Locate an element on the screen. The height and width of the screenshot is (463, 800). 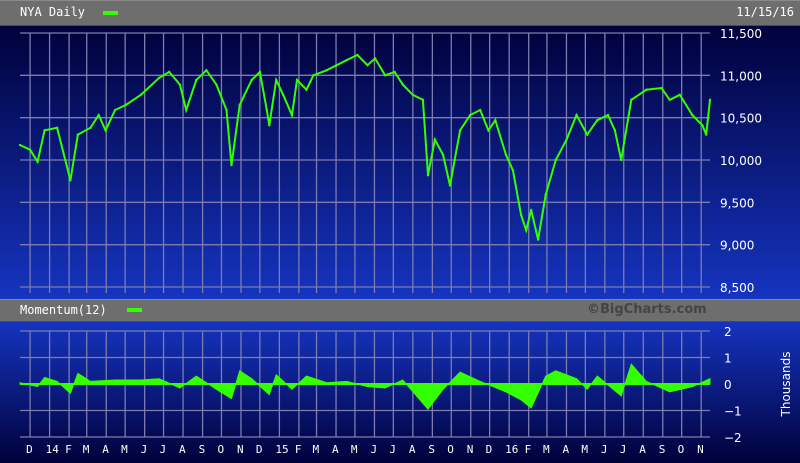
price-y-tick-label: 8,500 is located at coordinates (737, 288).